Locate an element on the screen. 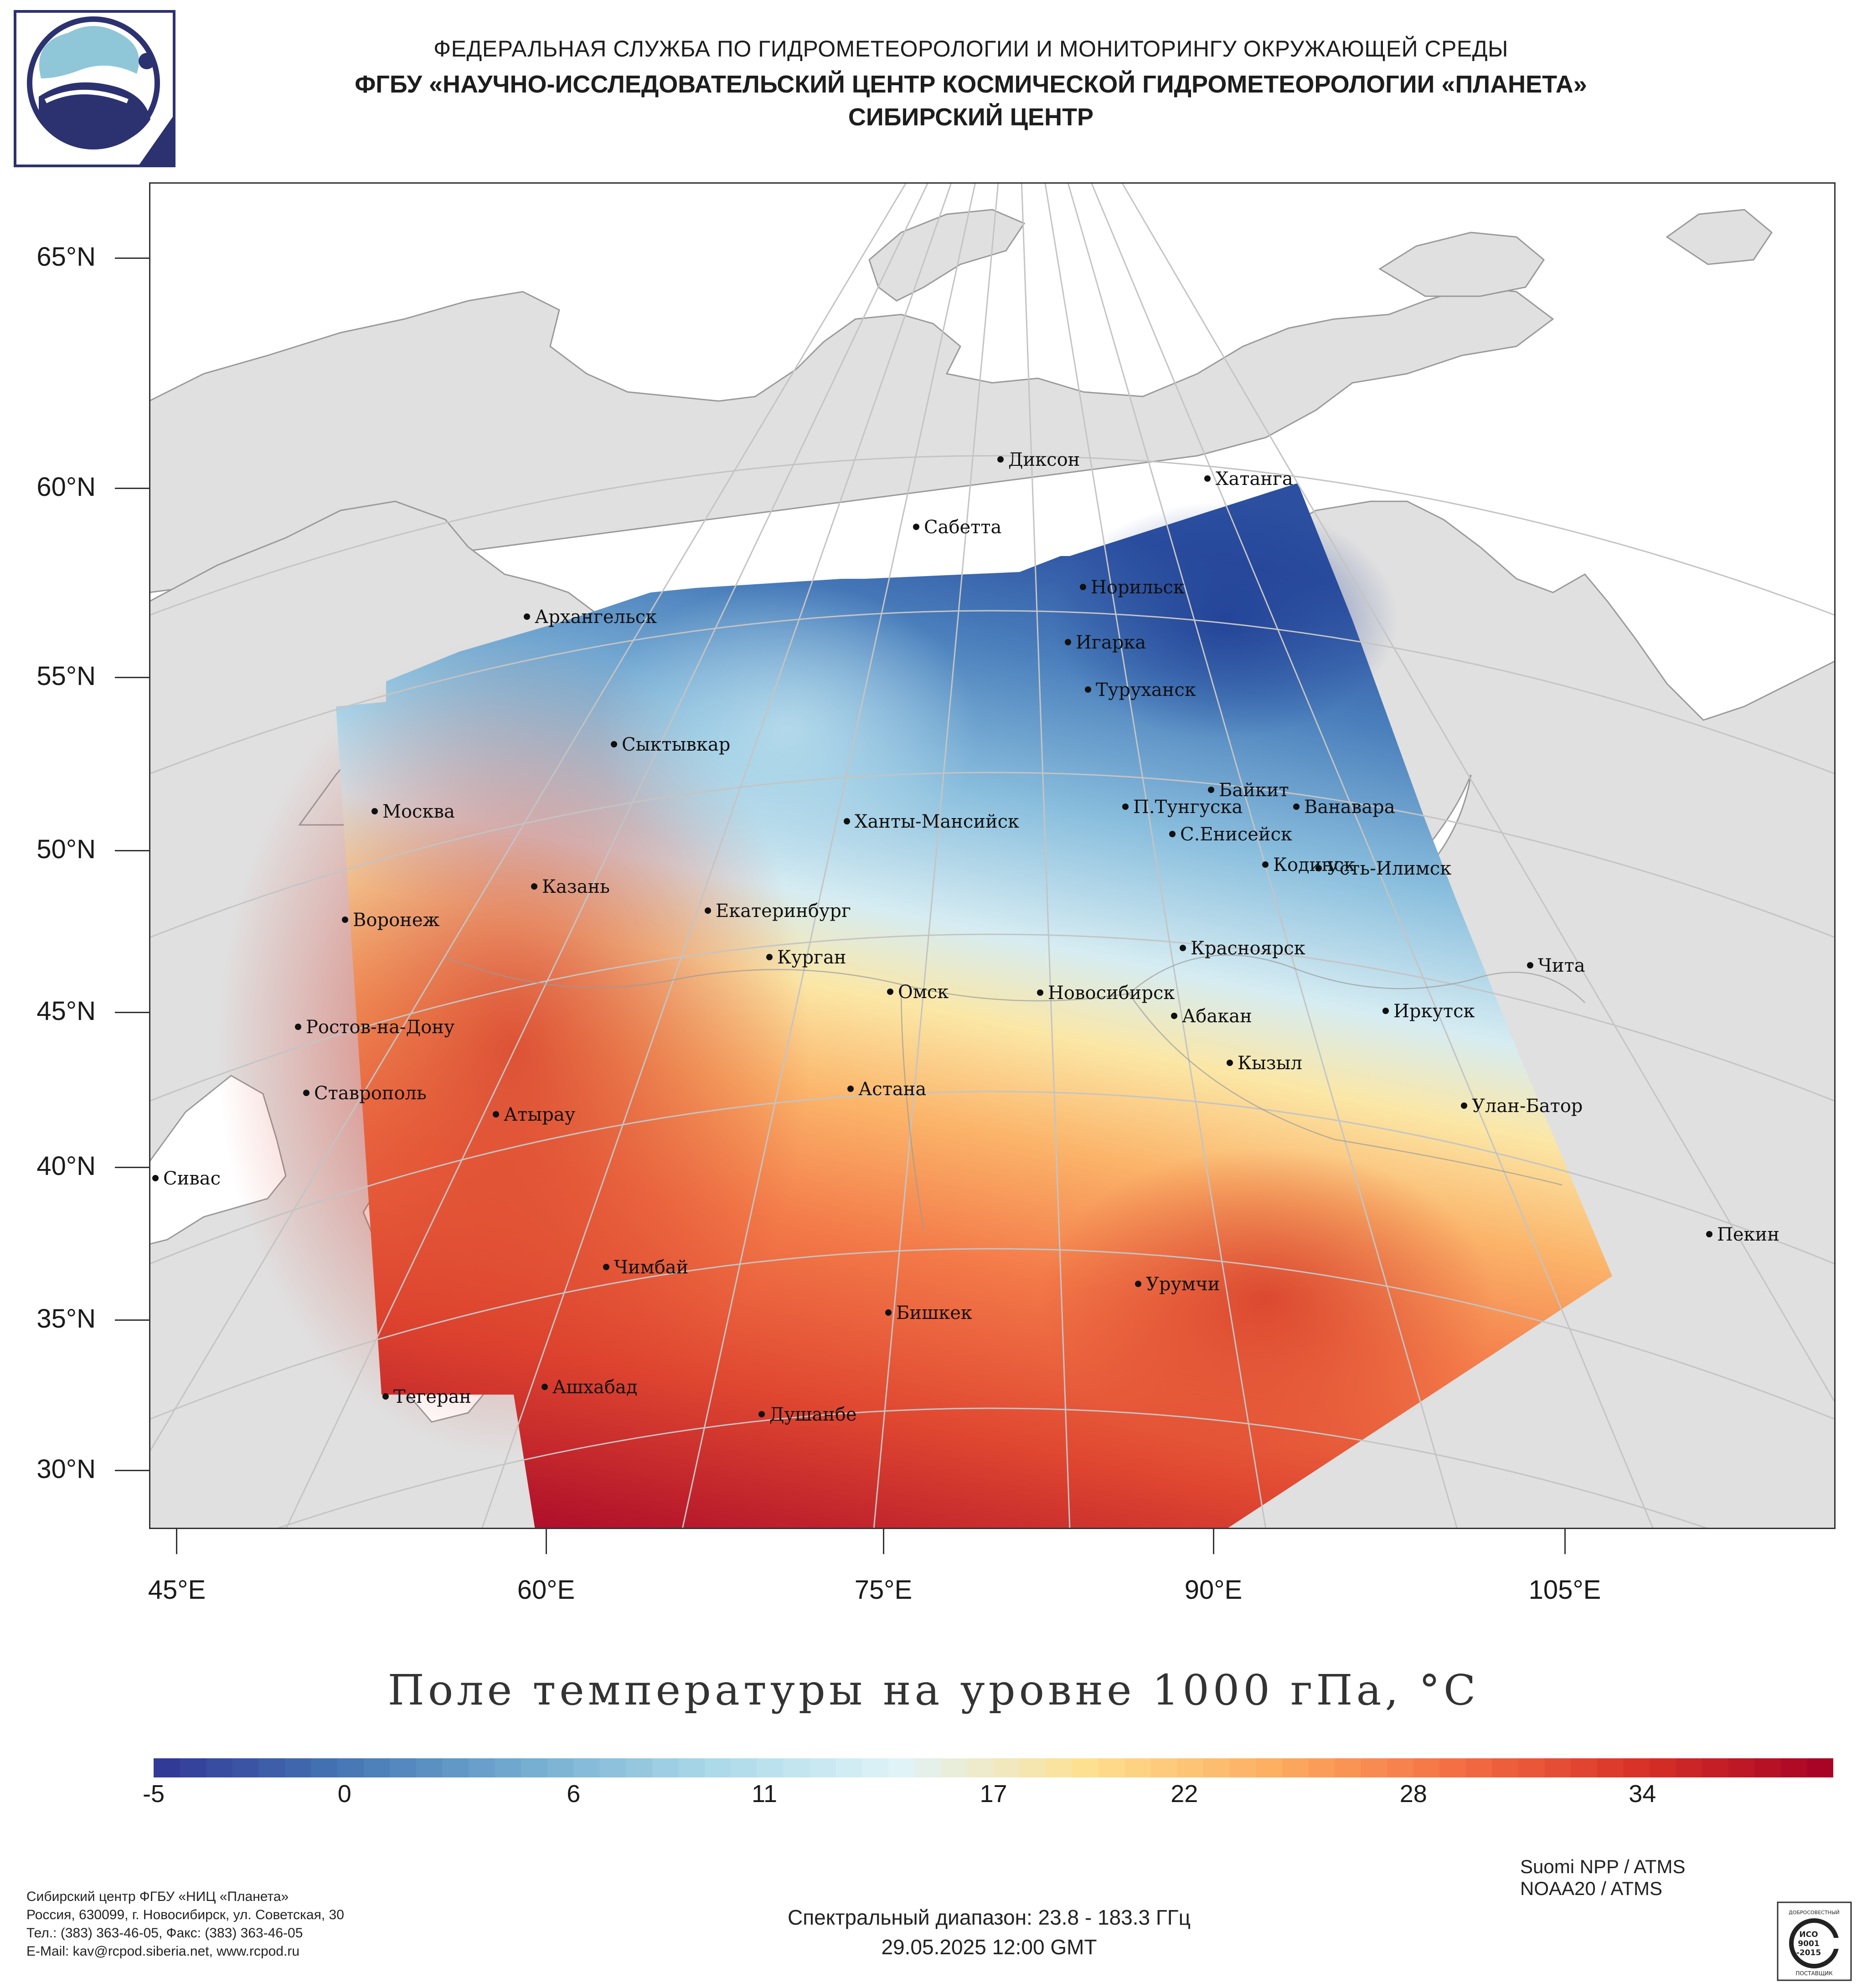 The width and height of the screenshot is (1867, 1988). city-beijing: Пекин is located at coordinates (1748, 1234).